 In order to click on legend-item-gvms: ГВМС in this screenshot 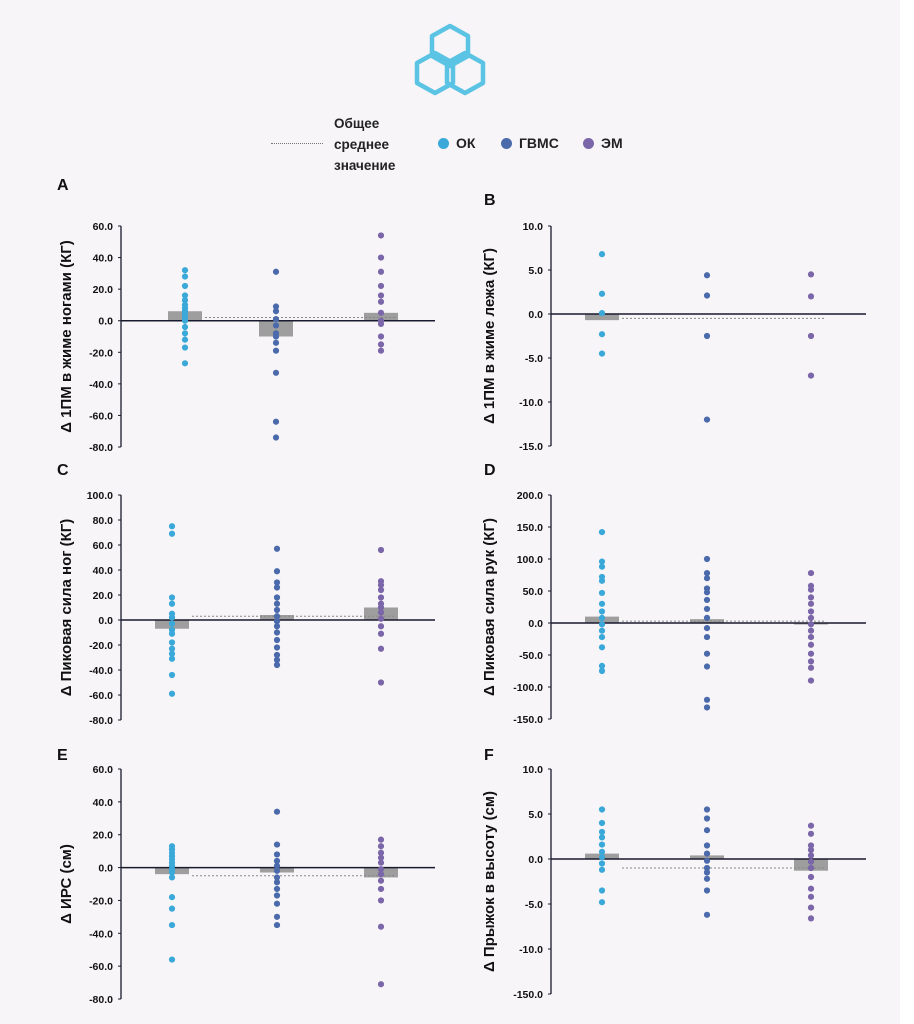, I will do `click(530, 143)`.